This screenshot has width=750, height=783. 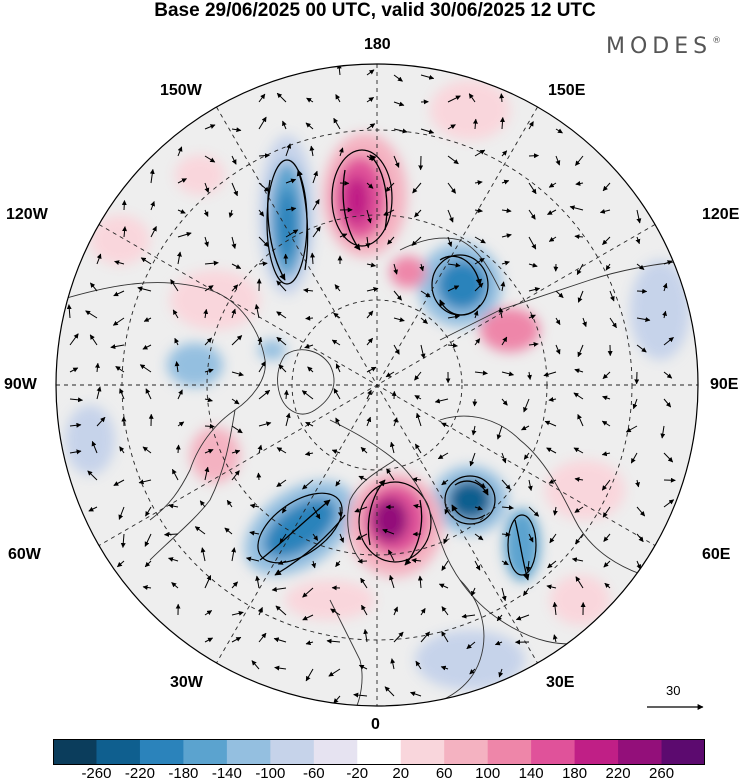 What do you see at coordinates (660, 310) in the screenshot?
I see `anomaly-negative` at bounding box center [660, 310].